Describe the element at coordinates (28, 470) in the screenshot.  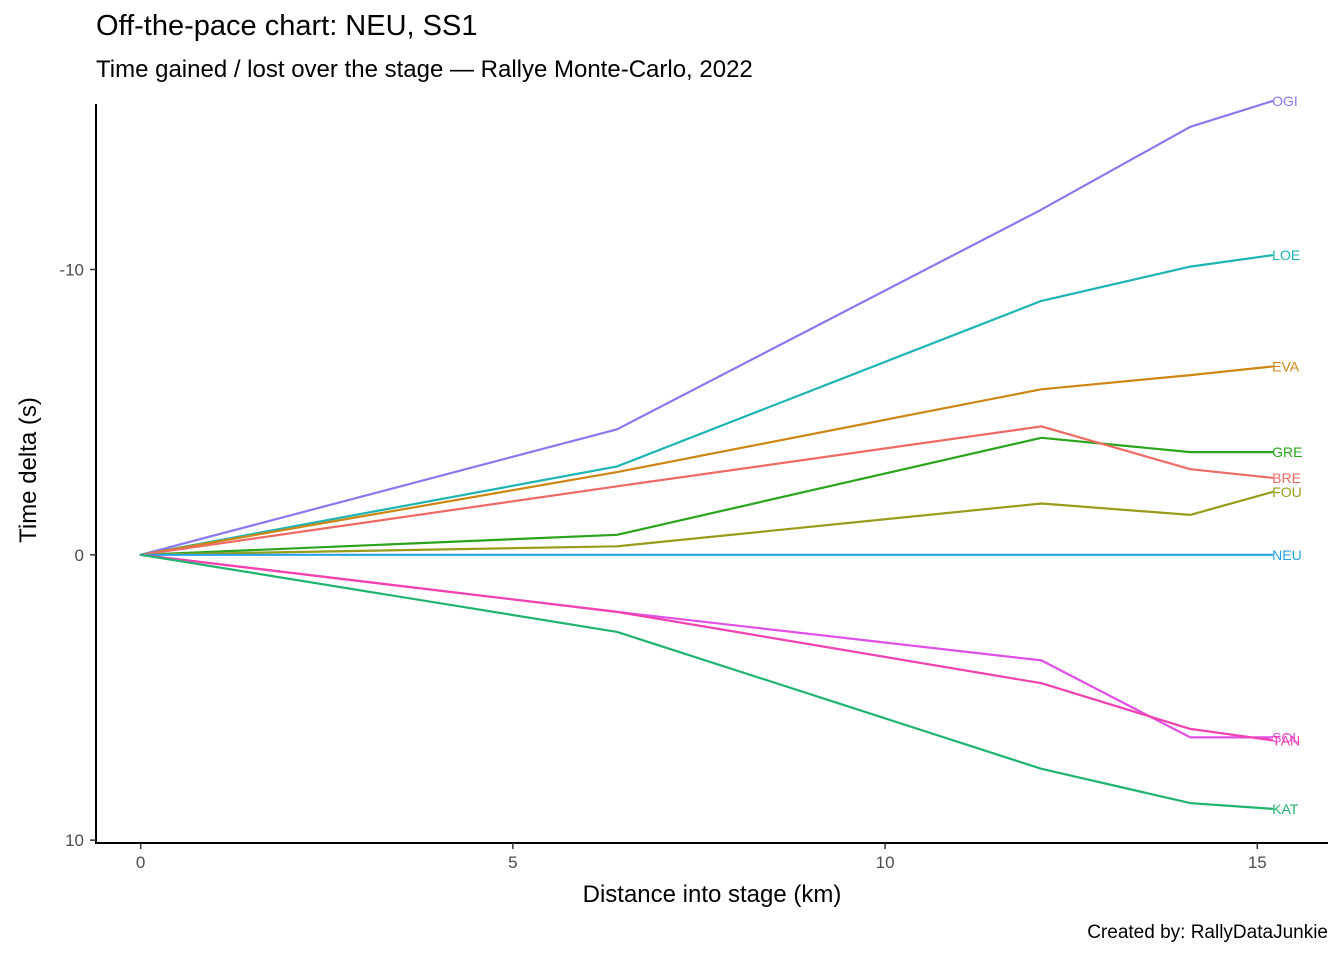
I see `y-axis-title: Time delta (s)` at that location.